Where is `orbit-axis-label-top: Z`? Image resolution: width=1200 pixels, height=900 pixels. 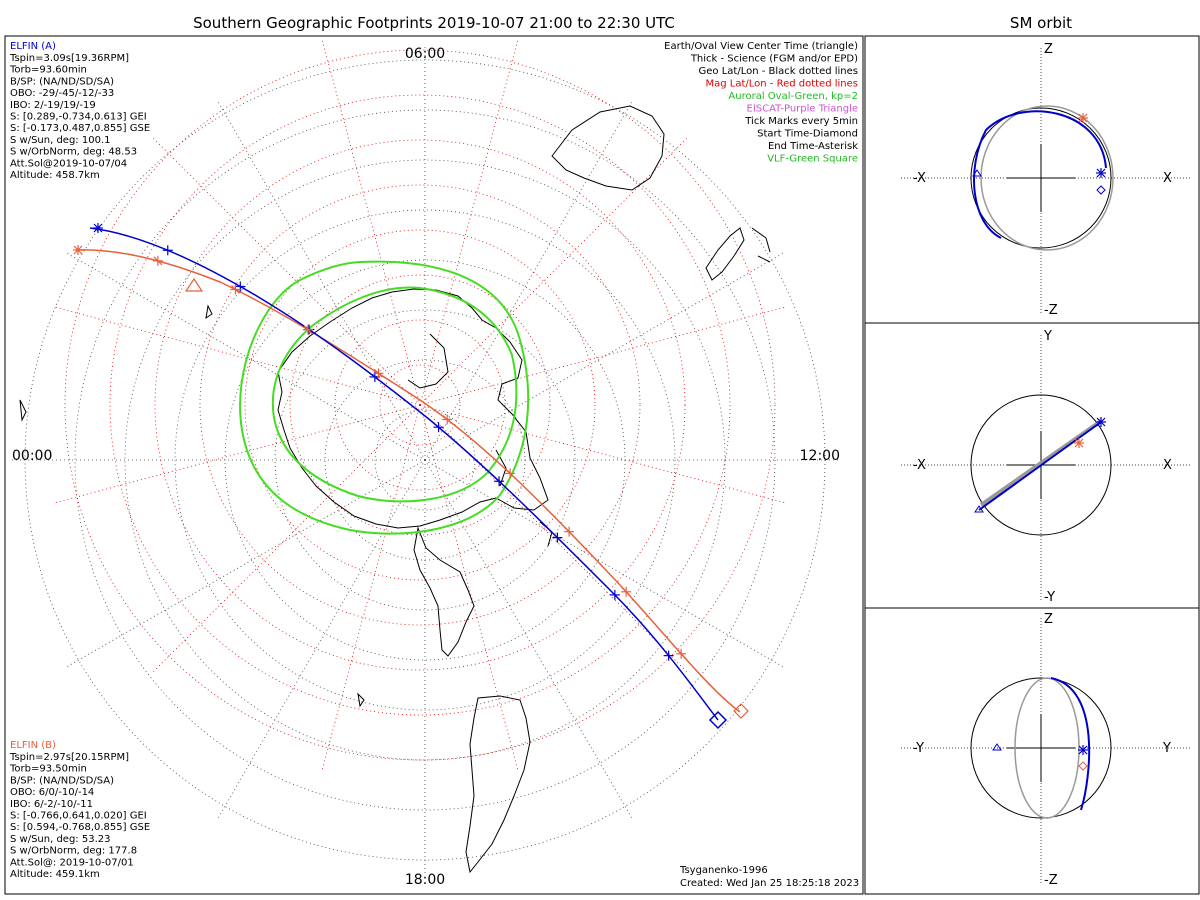 orbit-axis-label-top: Z is located at coordinates (1048, 619).